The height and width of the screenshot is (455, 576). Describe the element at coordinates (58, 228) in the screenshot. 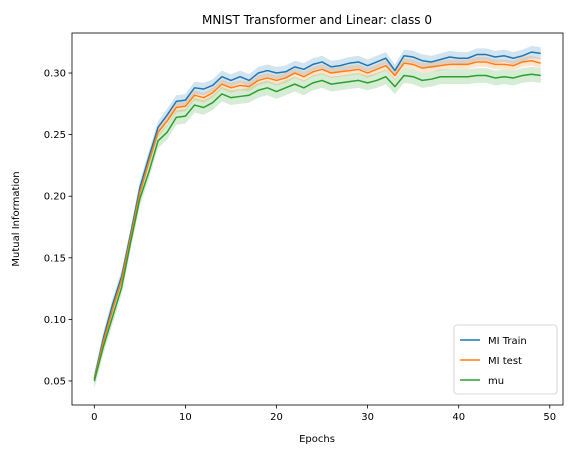

I see `y-axis-ticks: 0.05 0.10 0.15 0.20 0.25 0.30` at that location.